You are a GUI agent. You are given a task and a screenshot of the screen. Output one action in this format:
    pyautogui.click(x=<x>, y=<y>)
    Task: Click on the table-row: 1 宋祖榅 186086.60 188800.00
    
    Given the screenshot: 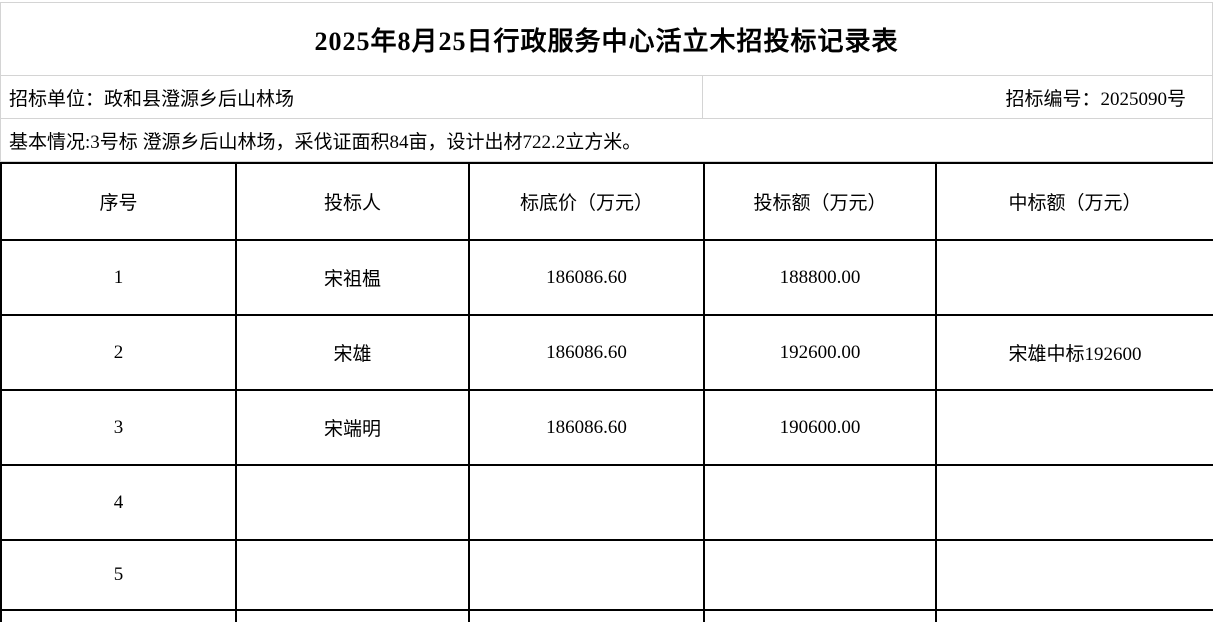 What is the action you would take?
    pyautogui.click(x=606, y=277)
    